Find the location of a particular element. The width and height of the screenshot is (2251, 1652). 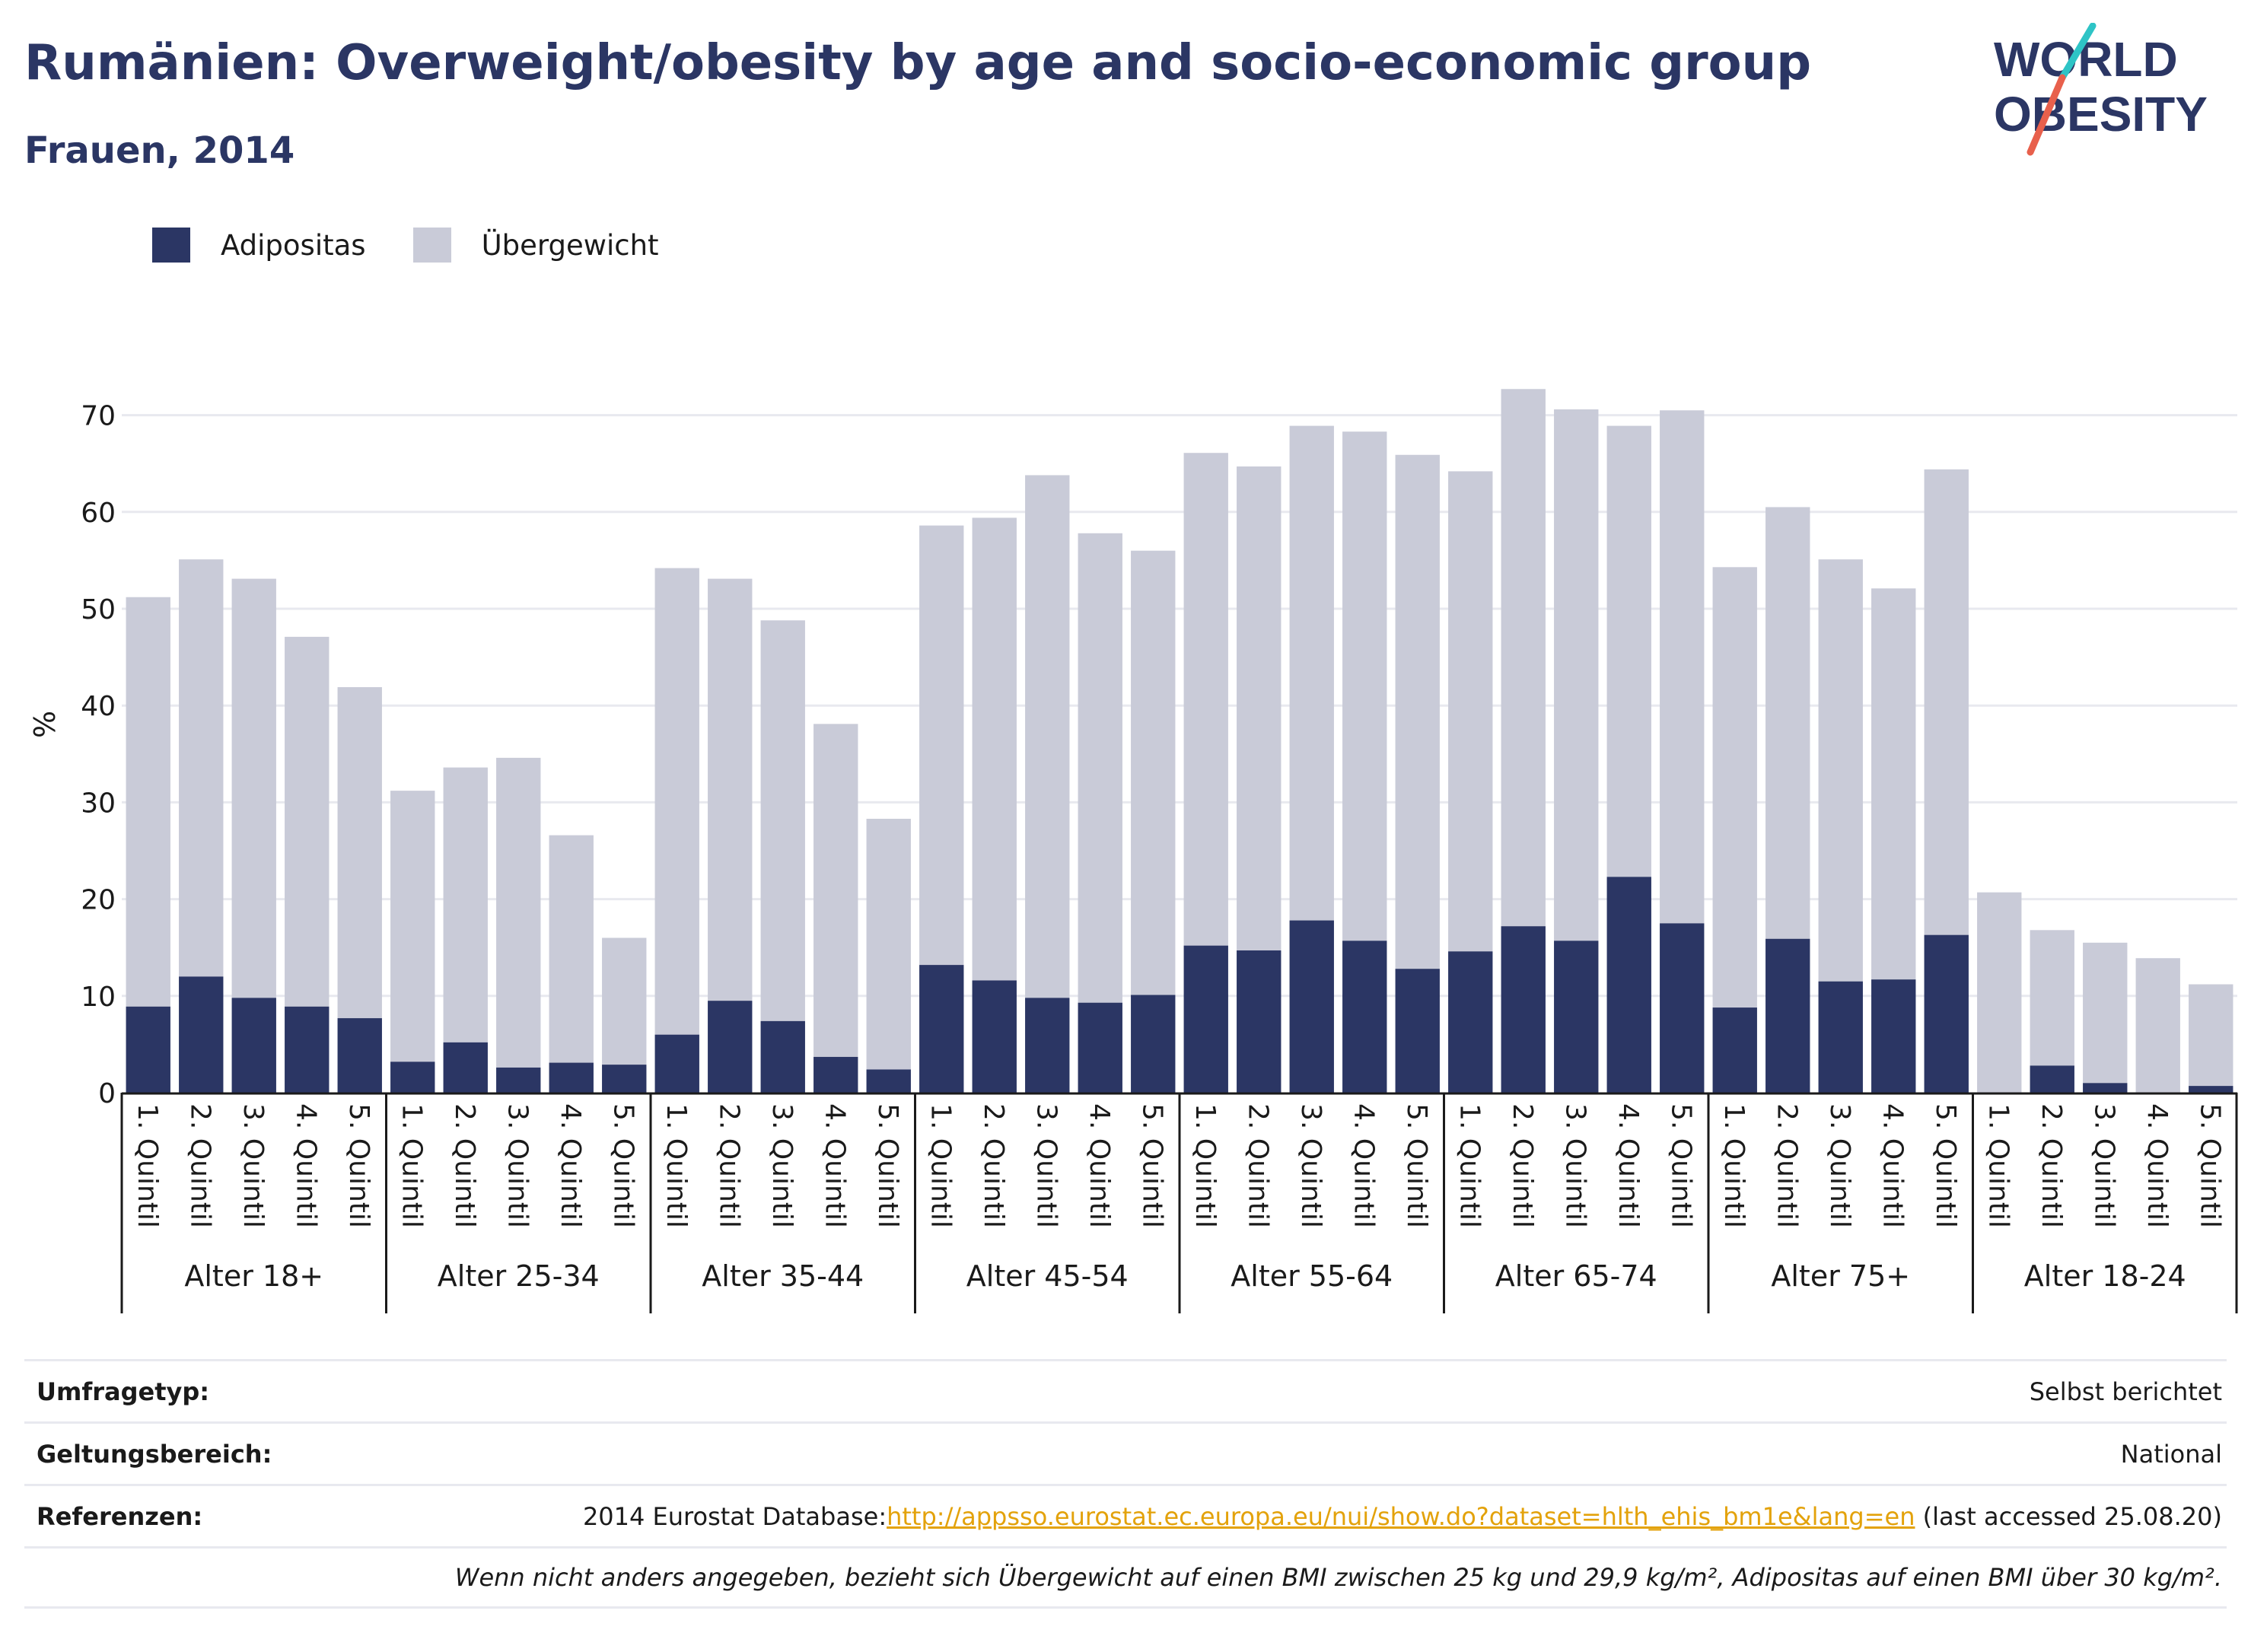

chart-legend: Adipositas Übergewicht is located at coordinates (429, 245).